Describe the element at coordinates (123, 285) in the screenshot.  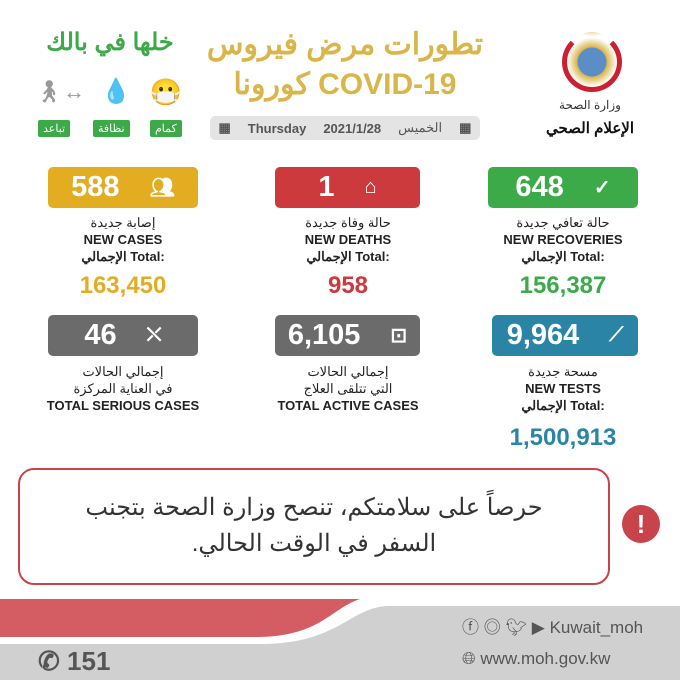
I see `new-cases-total: 163,450` at that location.